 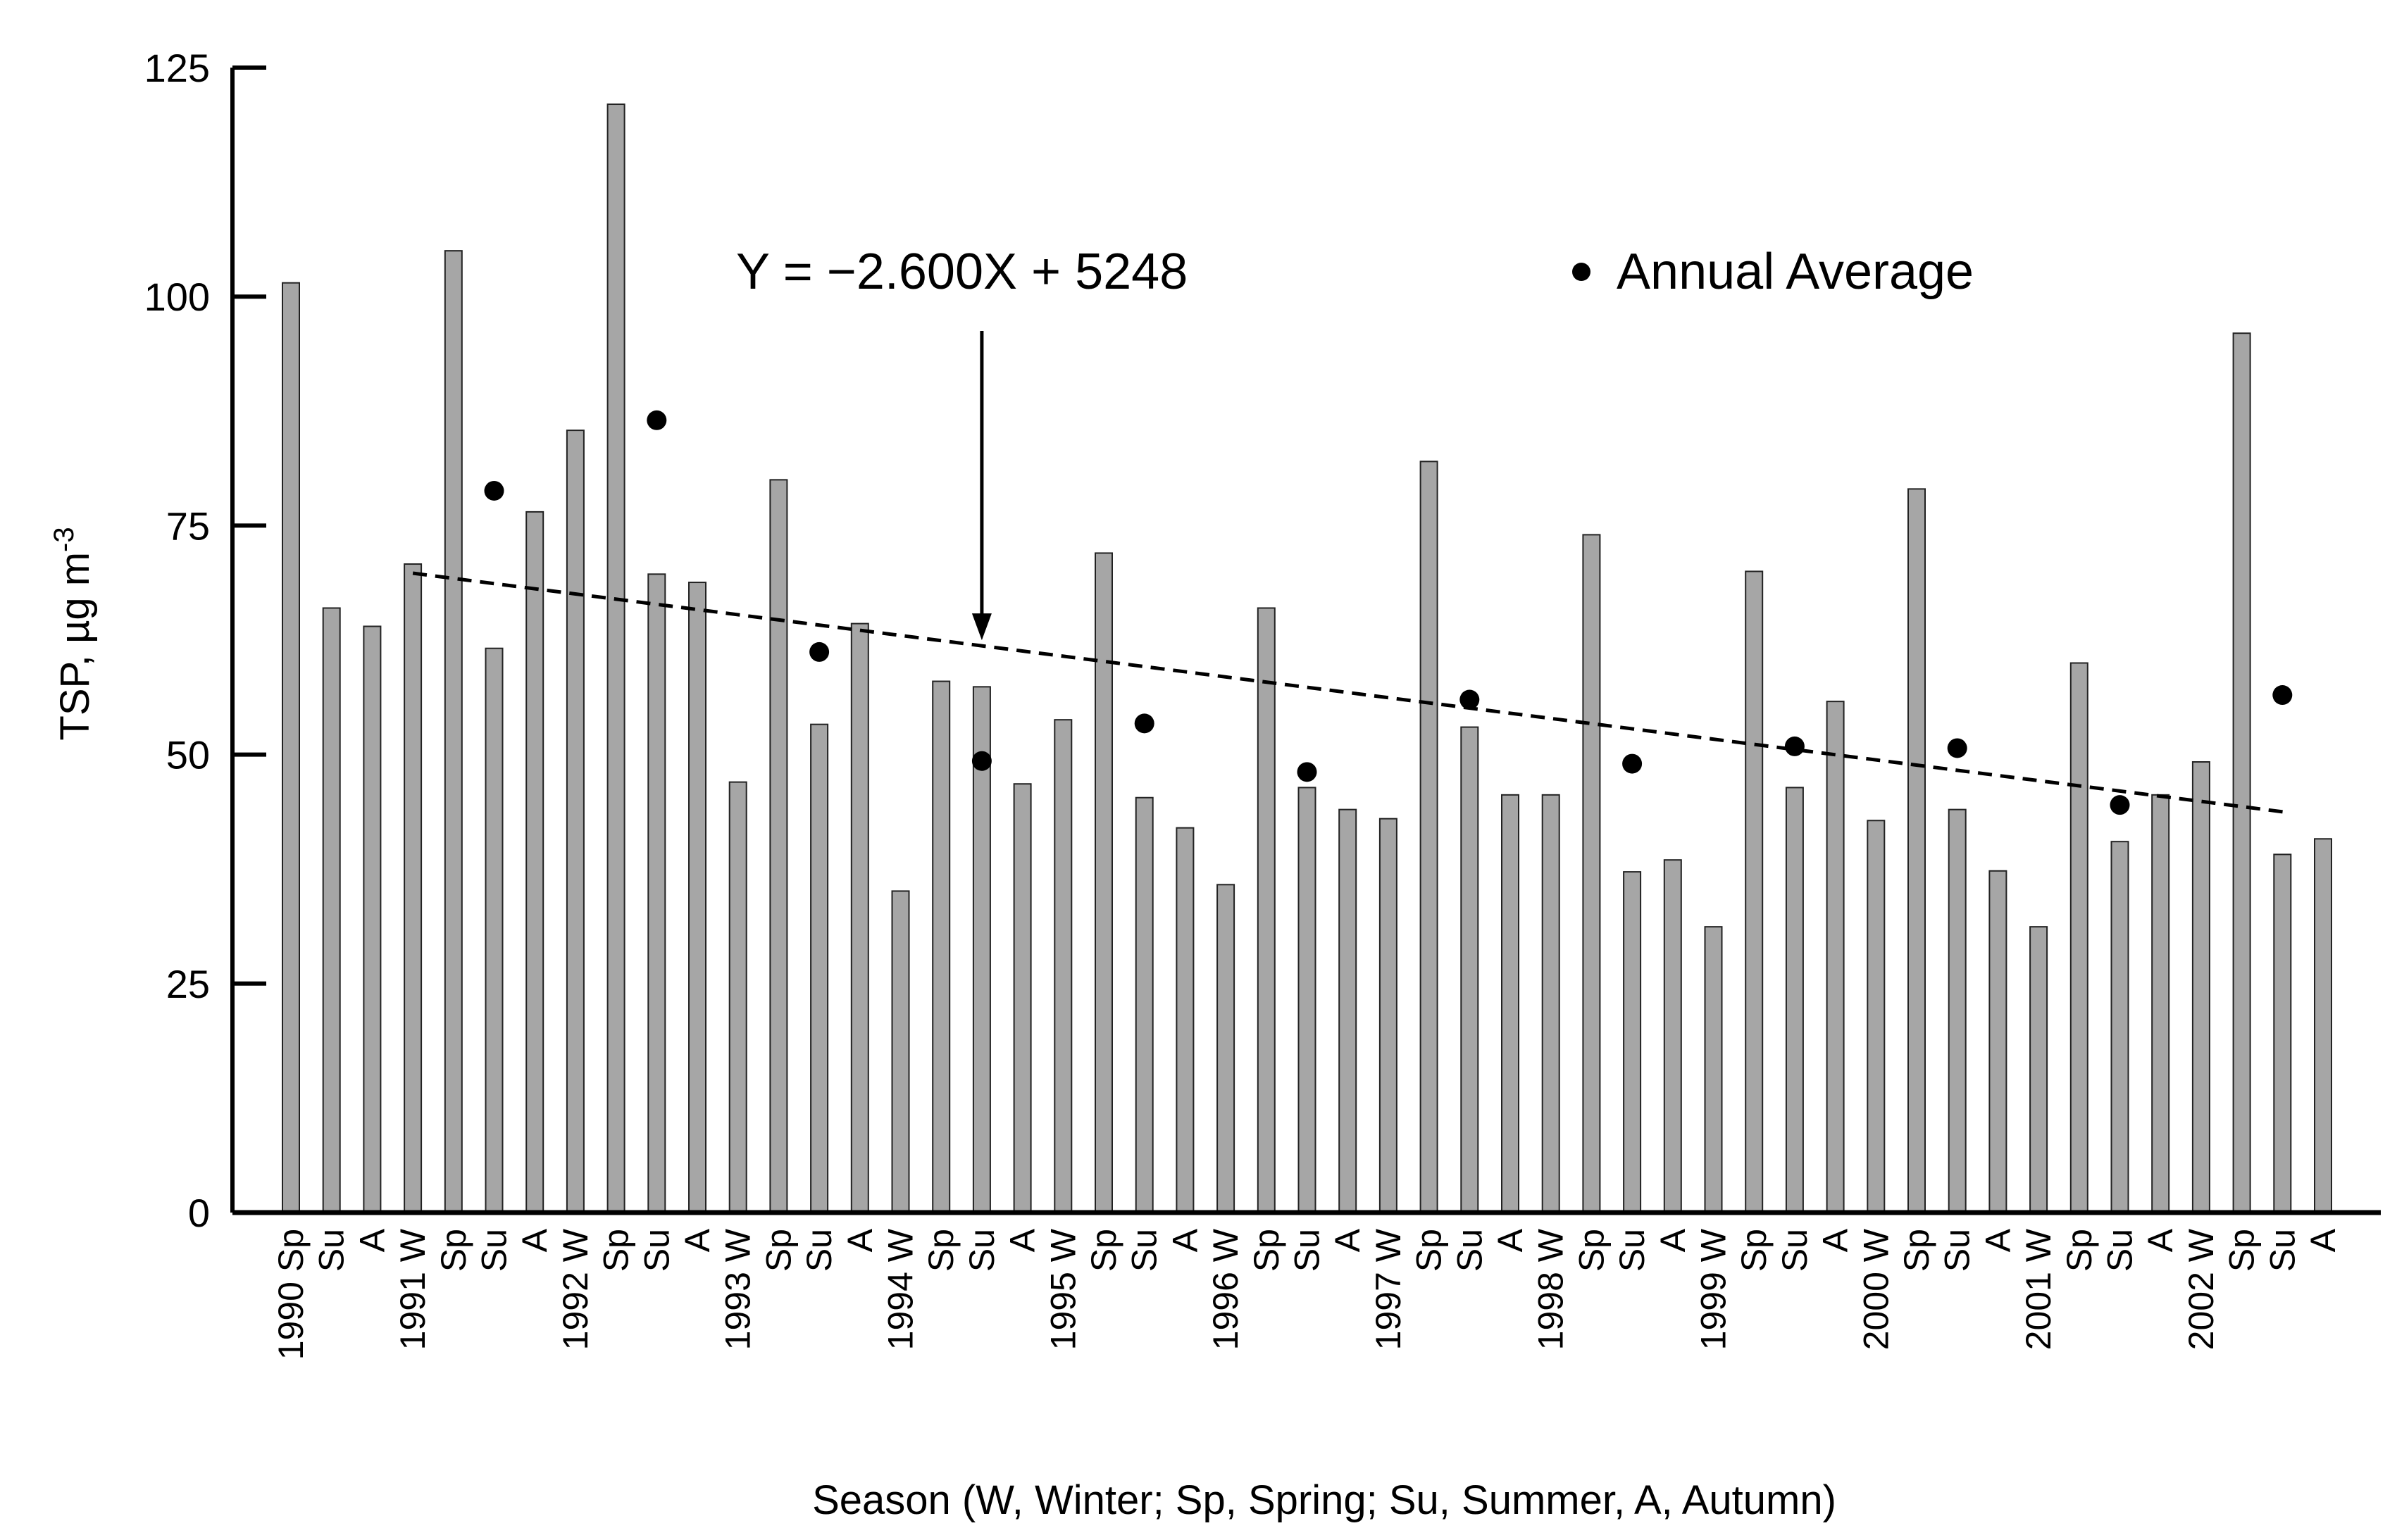 I want to click on x-category-label: 1997 W, so click(x=1388, y=1289).